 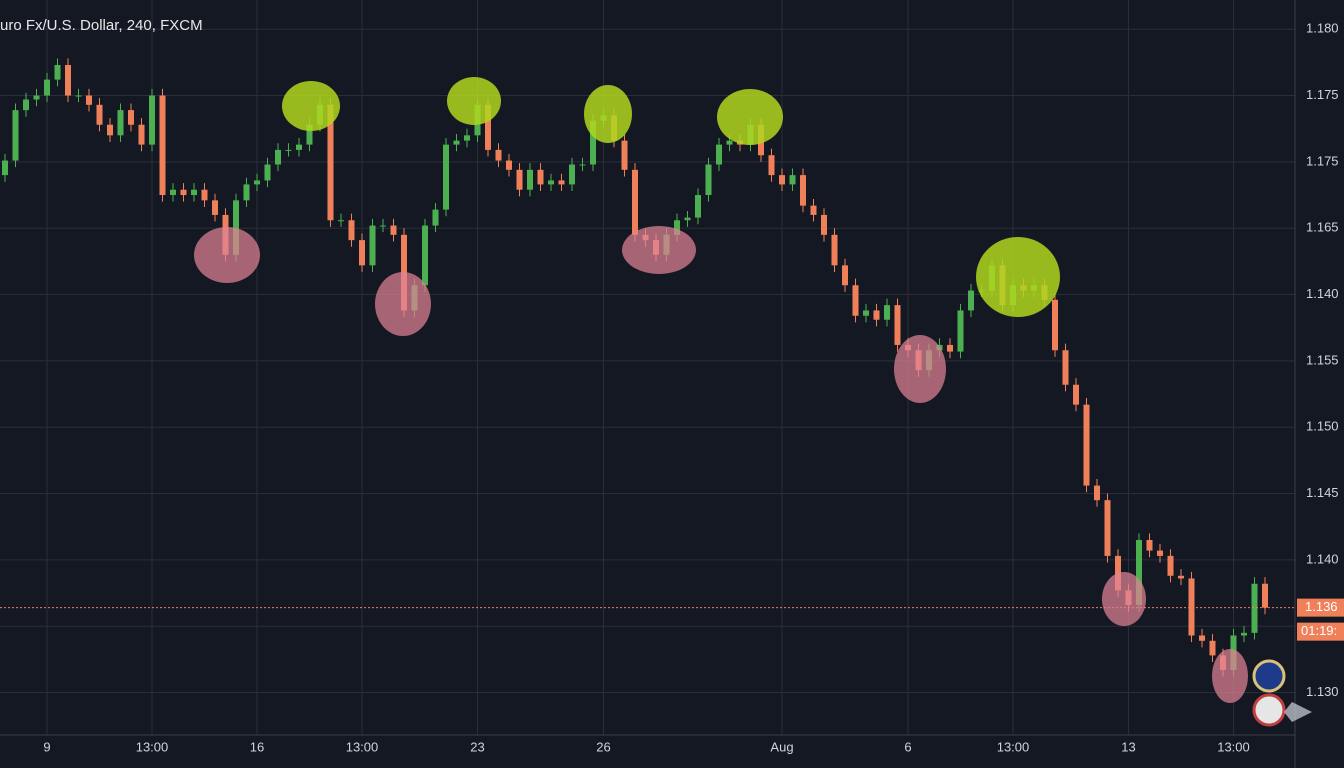 What do you see at coordinates (781, 746) in the screenshot?
I see `x-tick-label: Aug` at bounding box center [781, 746].